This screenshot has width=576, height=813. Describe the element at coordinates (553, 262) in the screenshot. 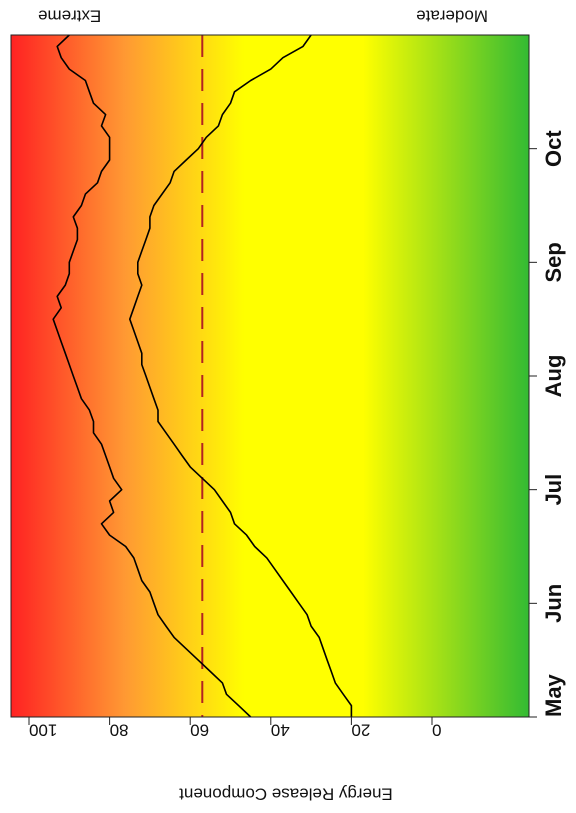

I see `x-tick-label: Sep` at that location.